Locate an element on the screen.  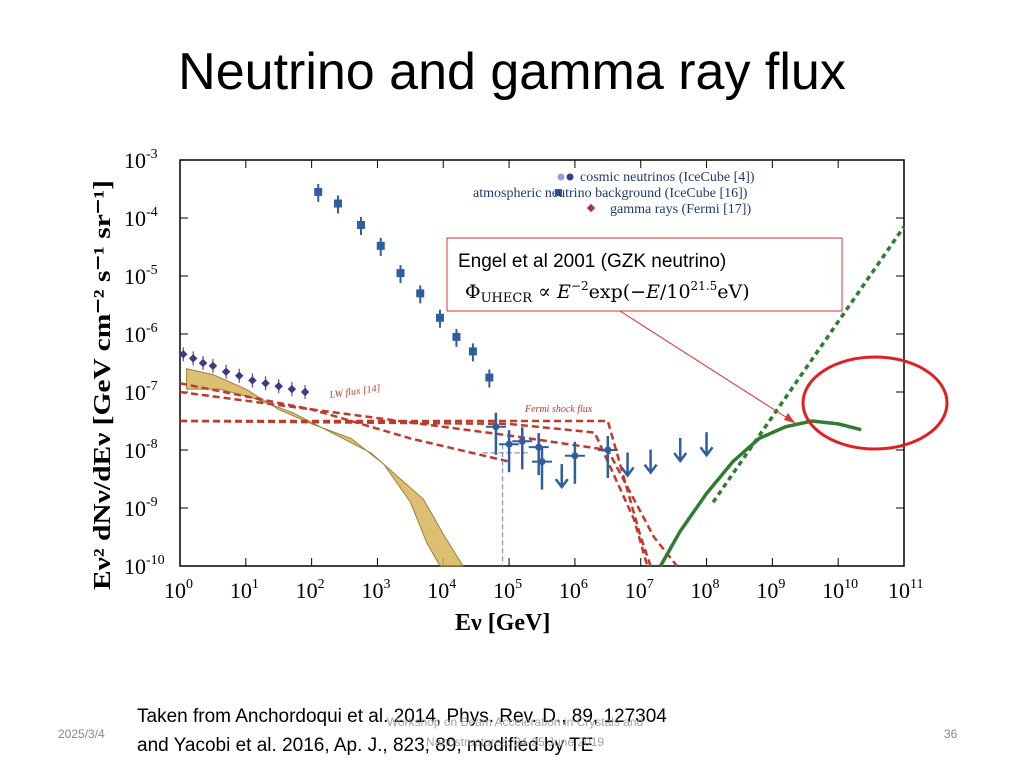
x-tick-label: 10¹¹ is located at coordinates (905, 590).